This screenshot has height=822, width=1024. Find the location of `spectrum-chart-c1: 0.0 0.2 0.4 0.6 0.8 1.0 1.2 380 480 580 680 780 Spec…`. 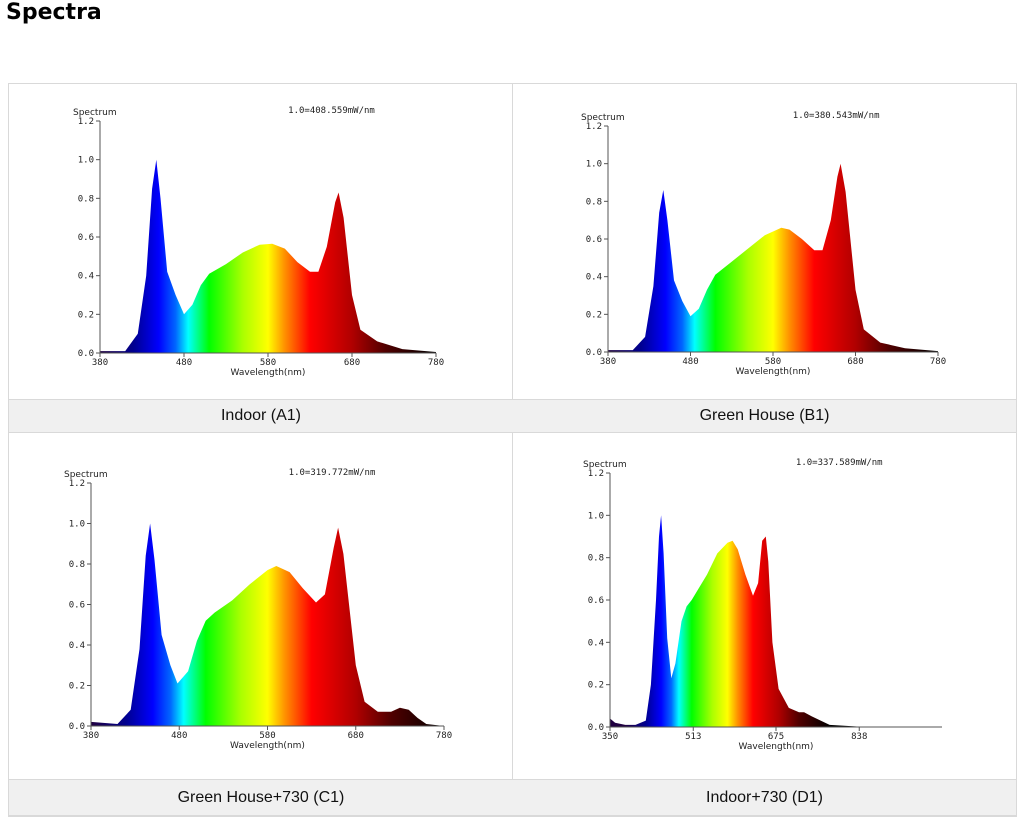

spectrum-chart-c1: 0.0 0.2 0.4 0.6 0.8 1.0 1.2 380 480 580 680 780 Spec… is located at coordinates (258, 609).